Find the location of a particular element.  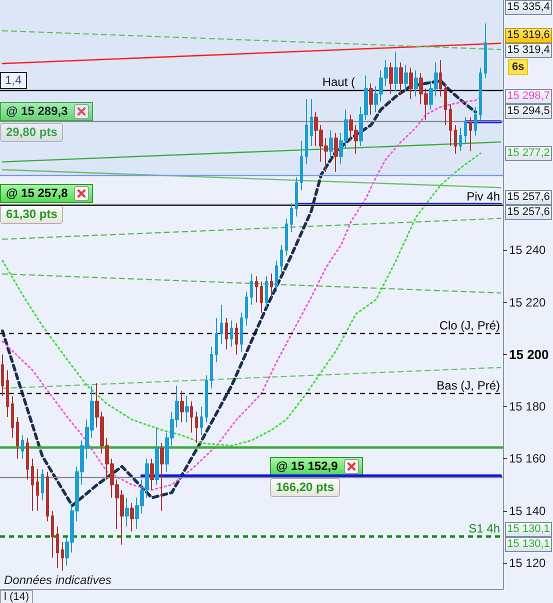

ref-line-label: @ 15 257,8 is located at coordinates (37, 193).